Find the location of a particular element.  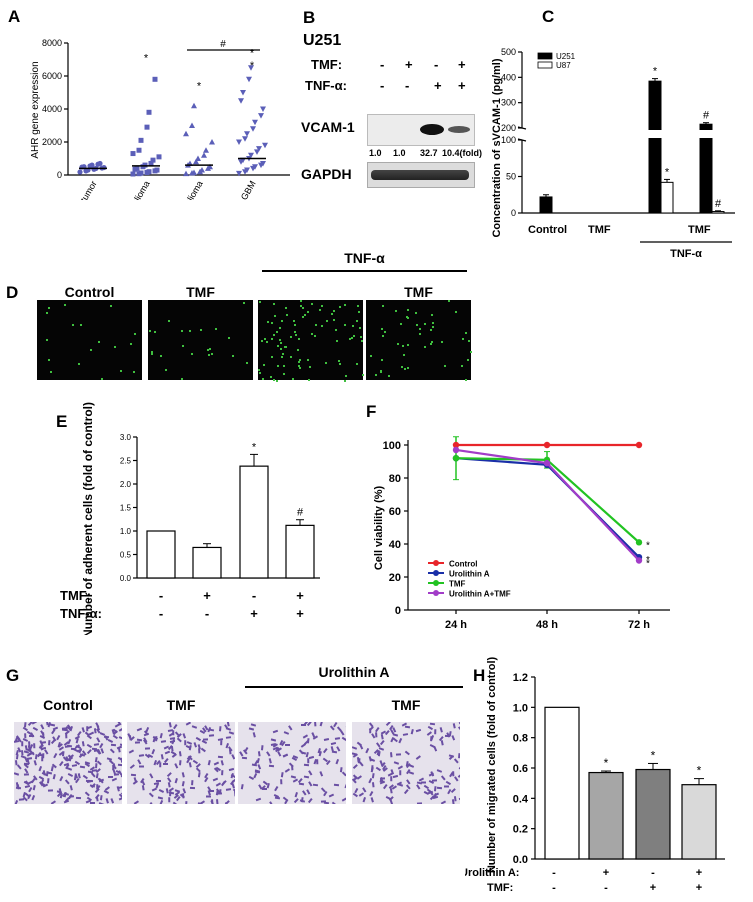

e-tmf-sign: + is located at coordinates (207, 595).